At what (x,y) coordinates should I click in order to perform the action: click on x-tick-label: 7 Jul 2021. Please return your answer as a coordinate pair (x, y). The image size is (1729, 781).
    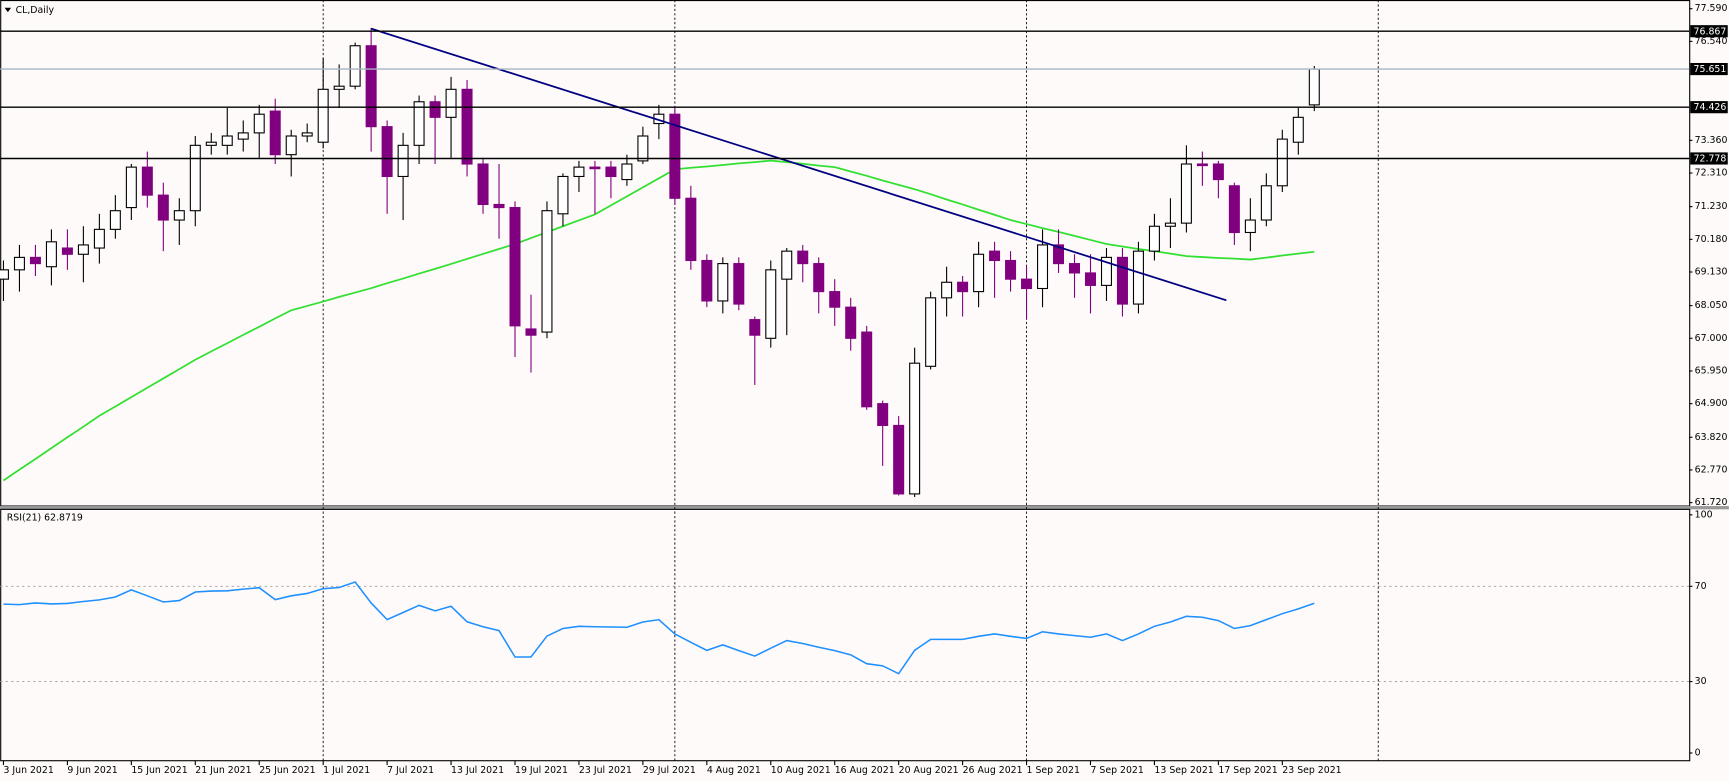
    Looking at the image, I should click on (410, 770).